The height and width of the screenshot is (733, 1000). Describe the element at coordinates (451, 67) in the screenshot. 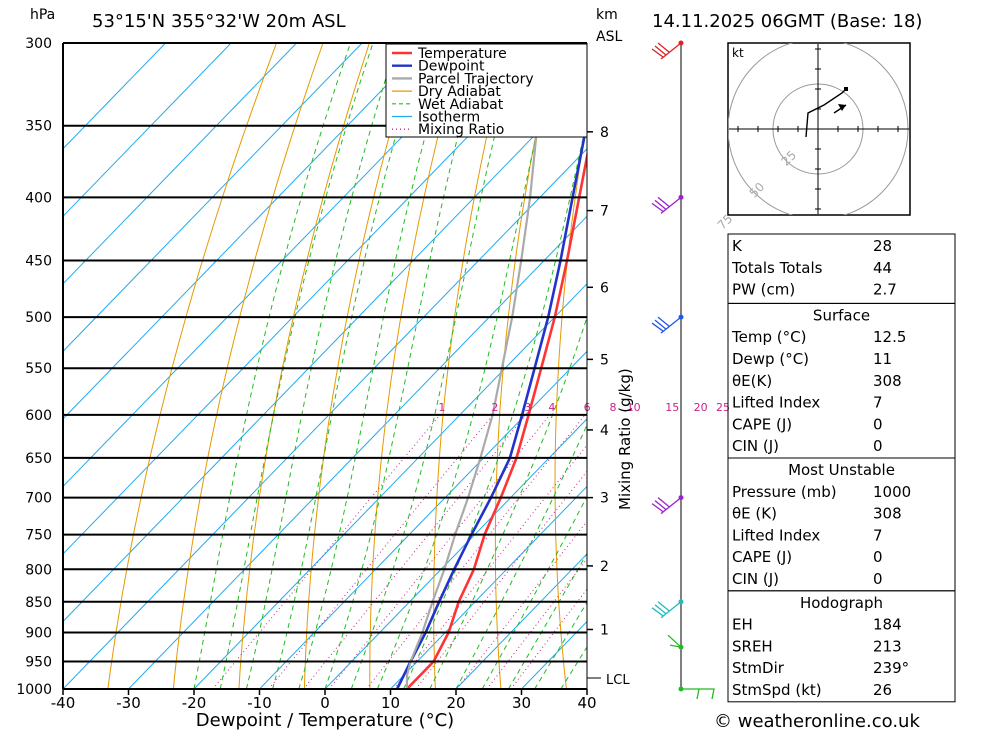

I see `legend-entry-label: Dewpoint` at that location.